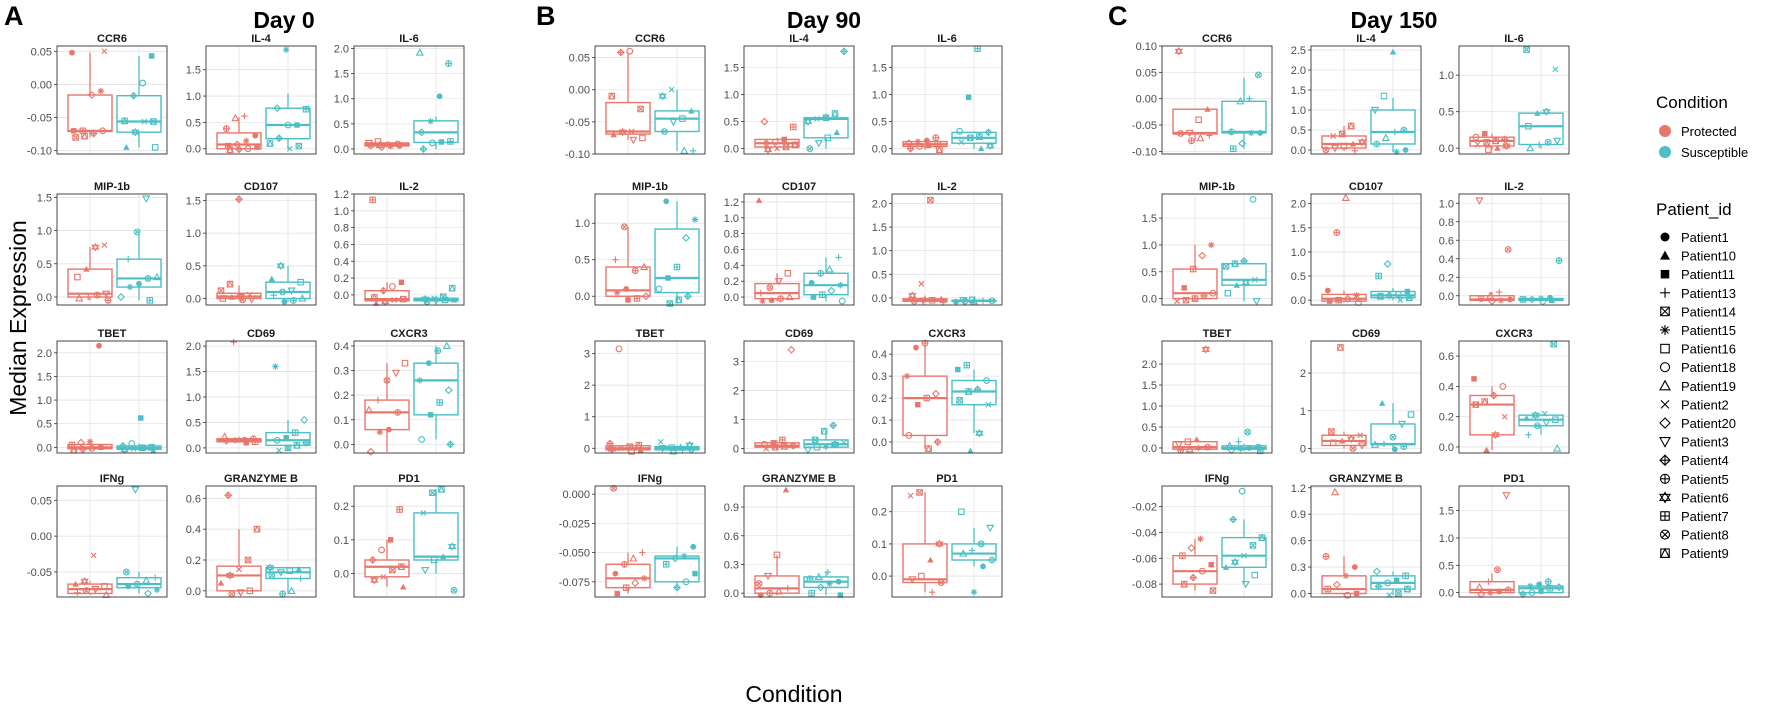 Image resolution: width=1772 pixels, height=716 pixels. What do you see at coordinates (576, 495) in the screenshot?
I see `y-tick-label: 0.000` at bounding box center [576, 495].